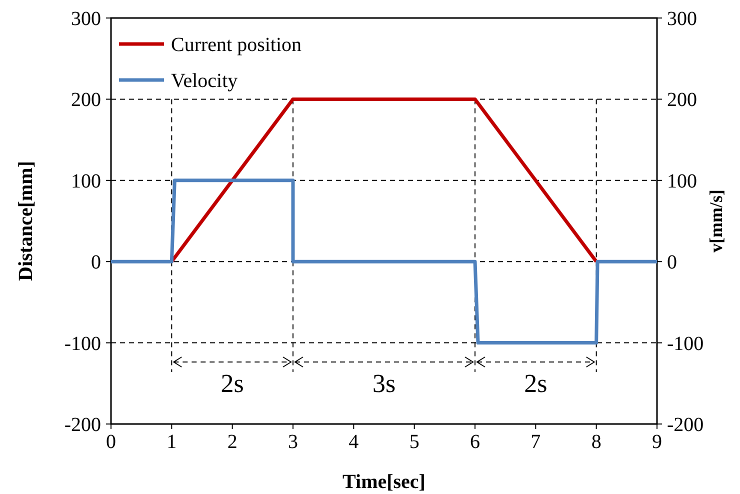 The width and height of the screenshot is (740, 494). What do you see at coordinates (82, 425) in the screenshot?
I see `y-tick-label: -200` at bounding box center [82, 425].